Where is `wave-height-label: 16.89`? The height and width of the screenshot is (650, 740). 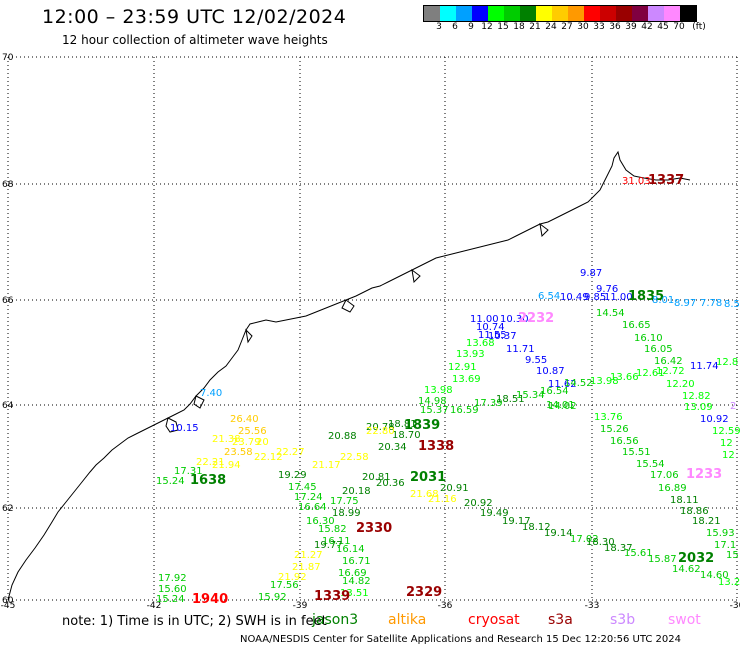 wave-height-label: 16.89 is located at coordinates (672, 488).